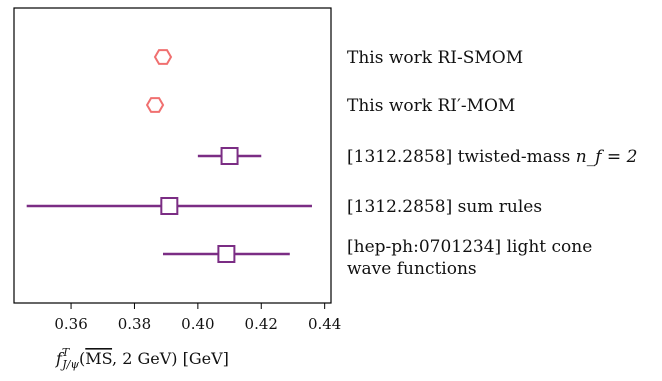  I want to click on point-label: This work RI-SMOM, so click(435, 58).